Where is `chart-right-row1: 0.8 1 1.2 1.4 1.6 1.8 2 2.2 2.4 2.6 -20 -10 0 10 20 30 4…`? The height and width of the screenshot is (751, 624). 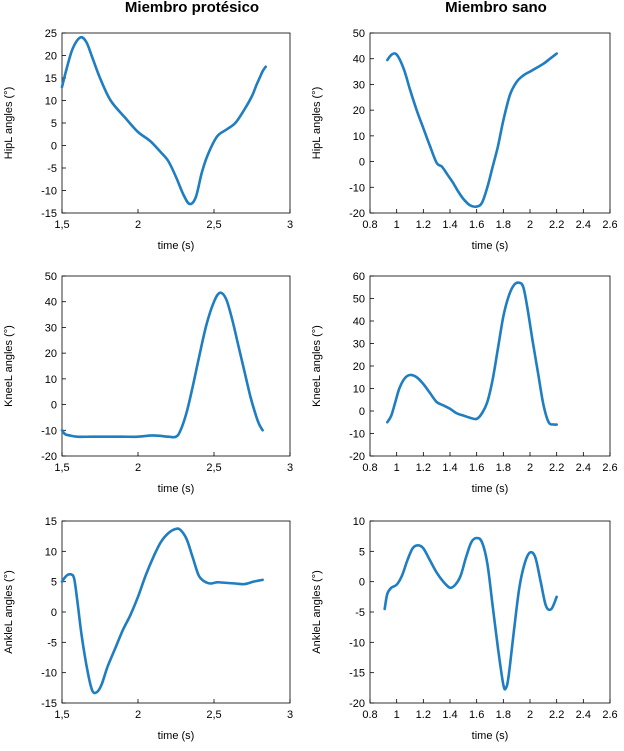
chart-right-row1: 0.8 1 1.2 1.4 1.6 1.8 2 2.2 2.4 2.6 -20 -10 0 10 20 30 4… is located at coordinates (464, 383).